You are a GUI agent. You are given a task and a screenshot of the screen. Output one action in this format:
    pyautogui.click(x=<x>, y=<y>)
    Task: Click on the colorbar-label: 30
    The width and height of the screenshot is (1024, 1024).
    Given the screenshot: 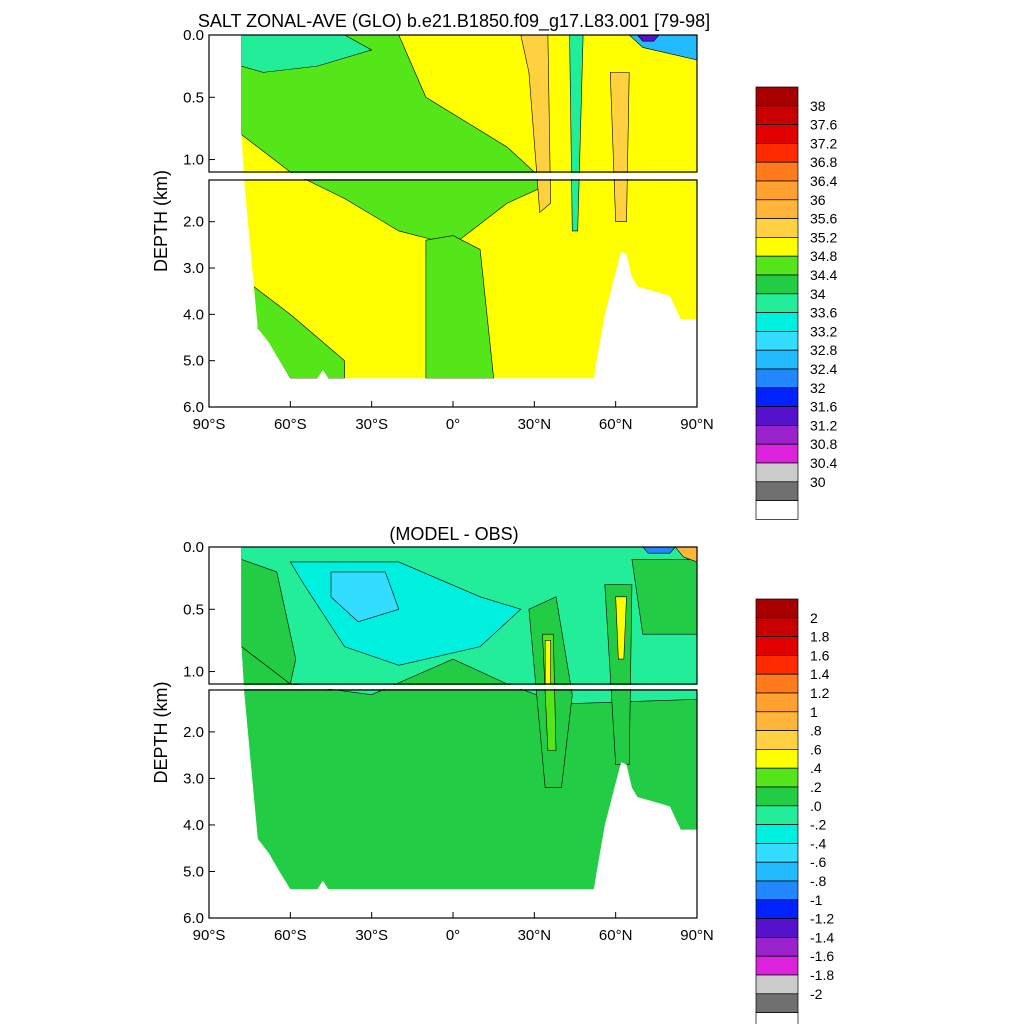 What is the action you would take?
    pyautogui.click(x=818, y=482)
    